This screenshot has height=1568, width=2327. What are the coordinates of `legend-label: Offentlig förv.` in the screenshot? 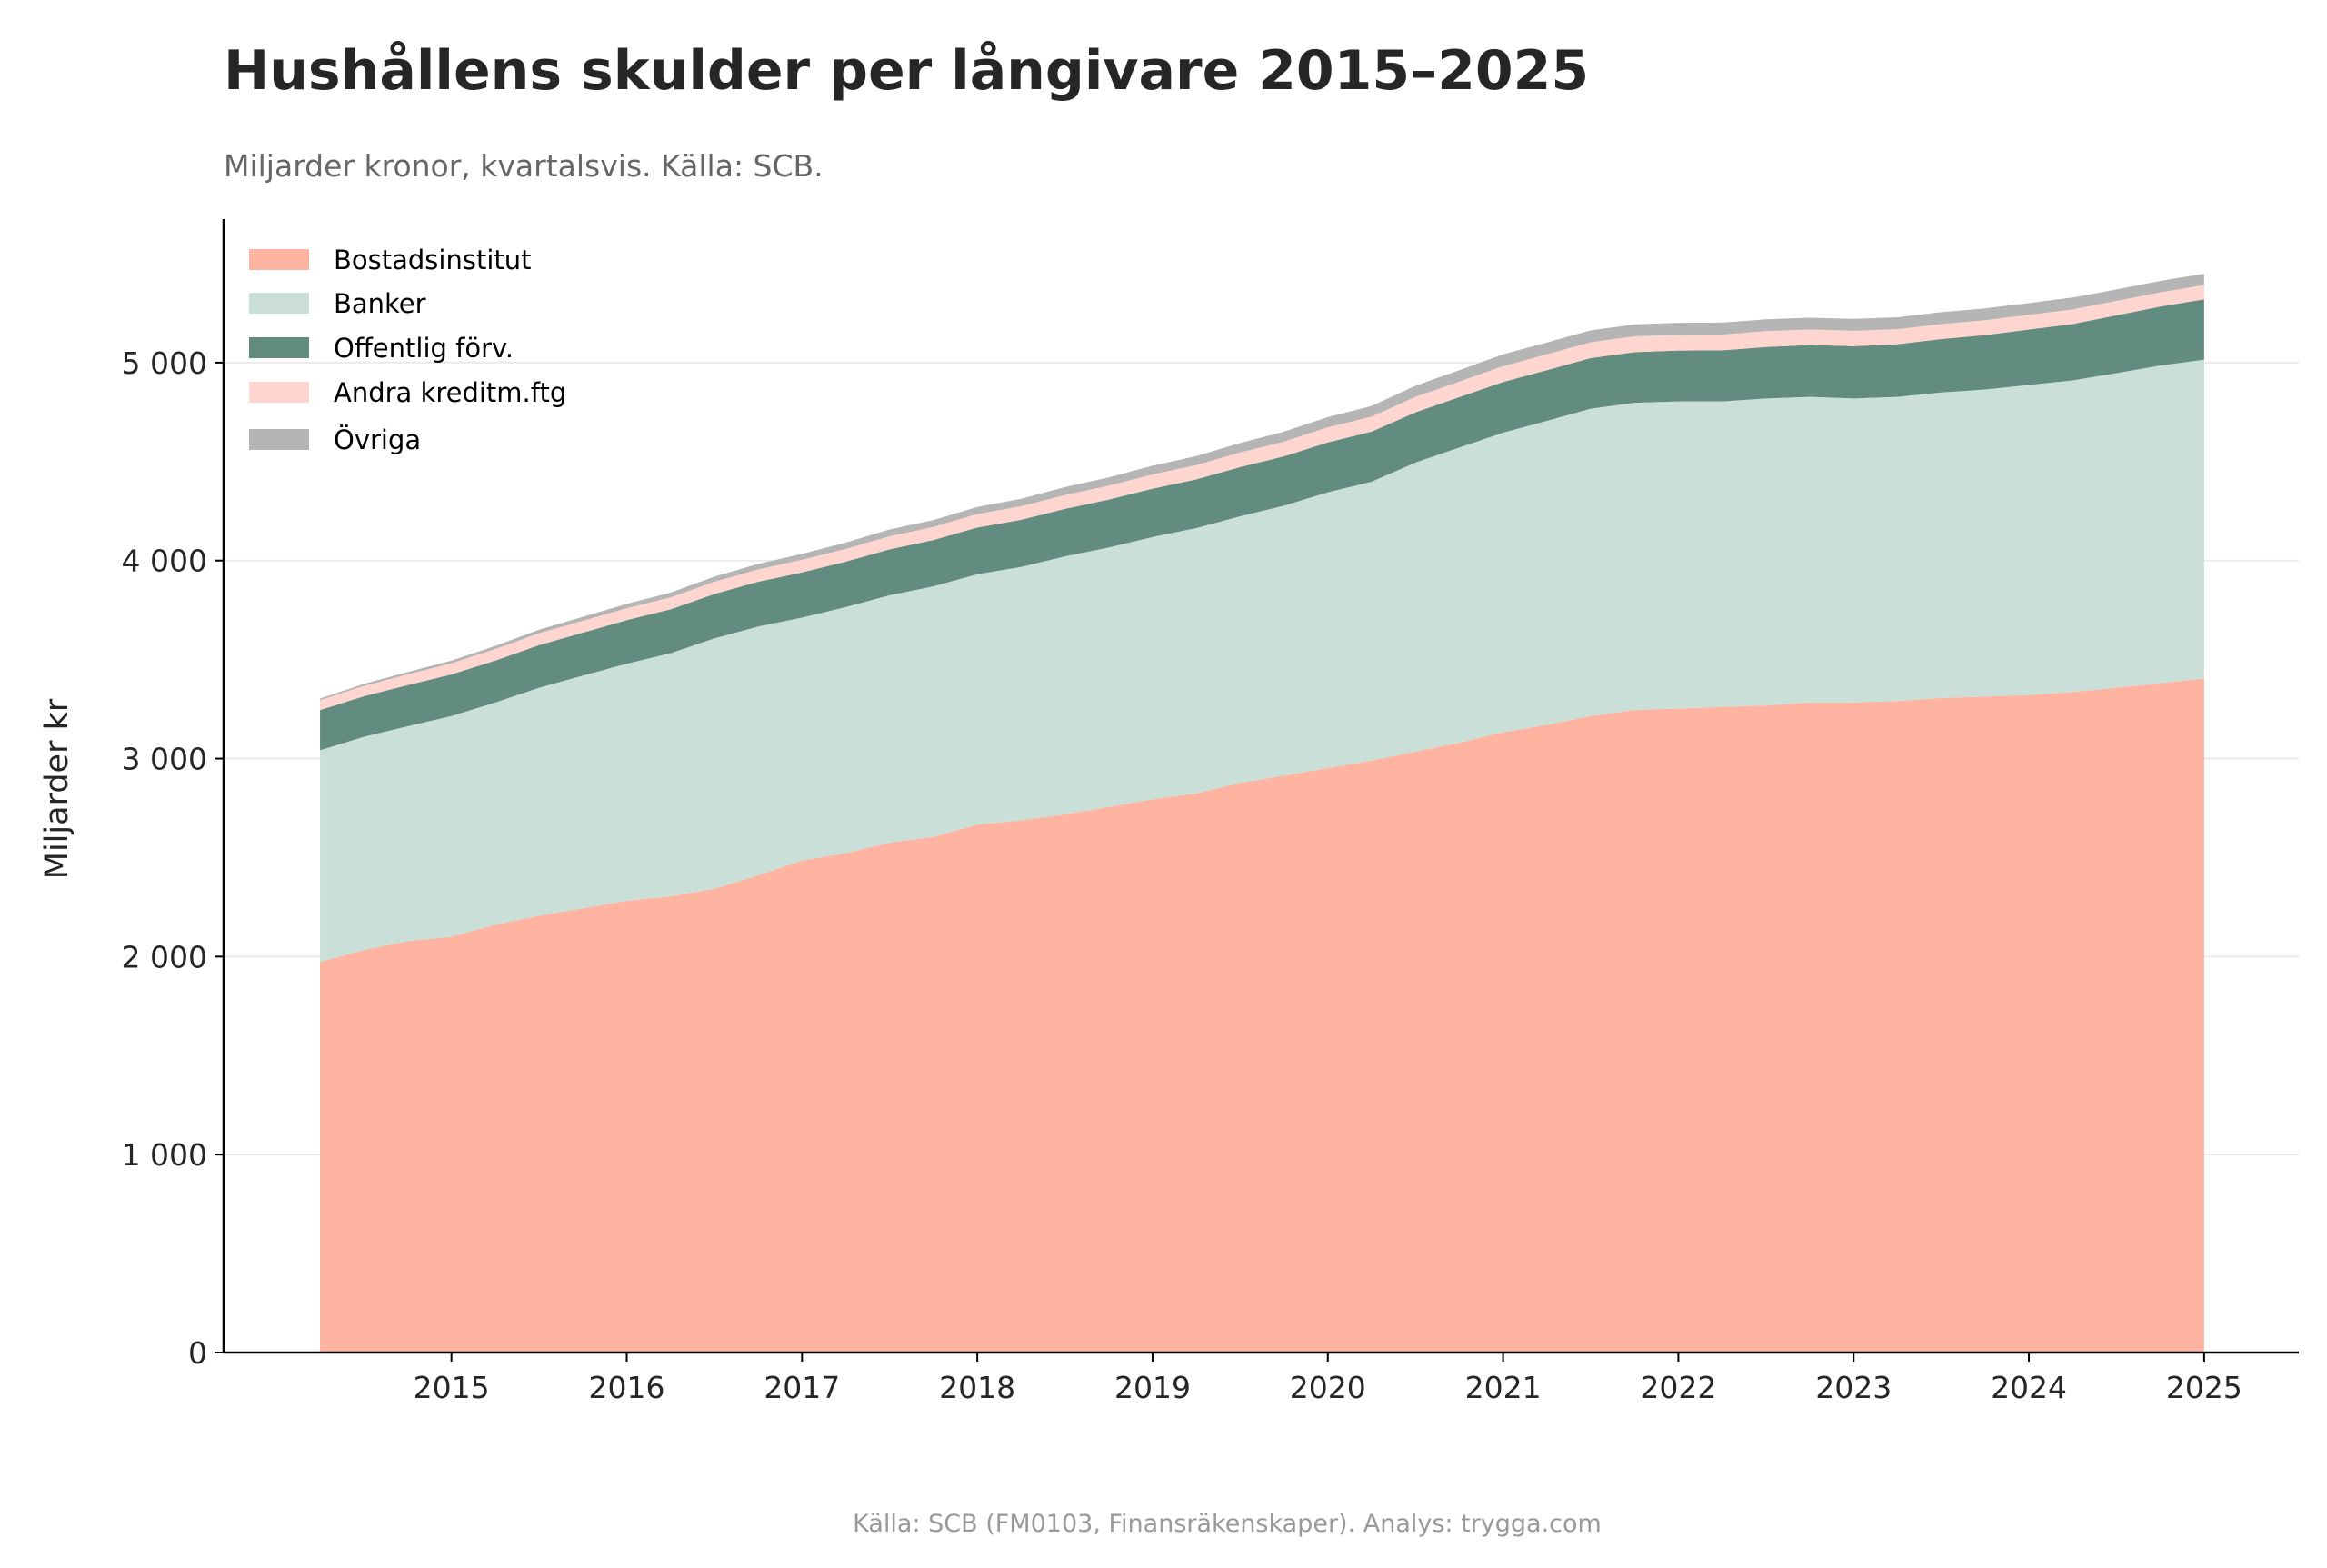 It's located at (424, 349).